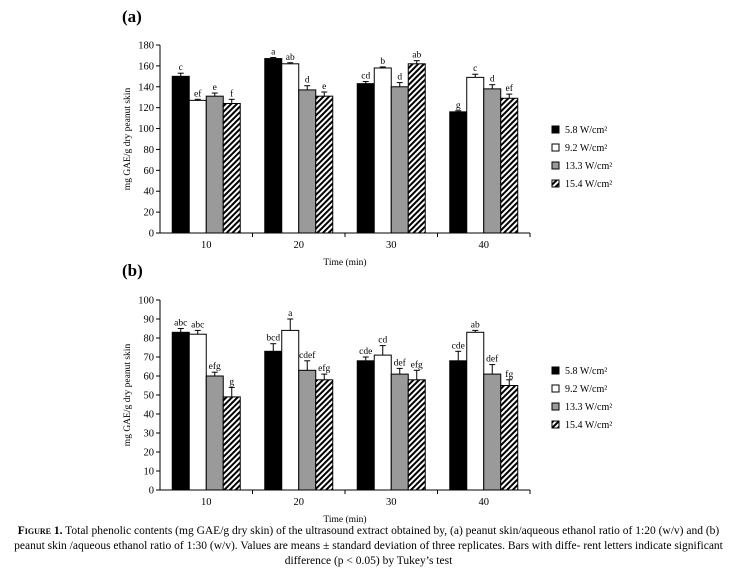  Describe the element at coordinates (509, 374) in the screenshot. I see `significance-letter: fg` at that location.